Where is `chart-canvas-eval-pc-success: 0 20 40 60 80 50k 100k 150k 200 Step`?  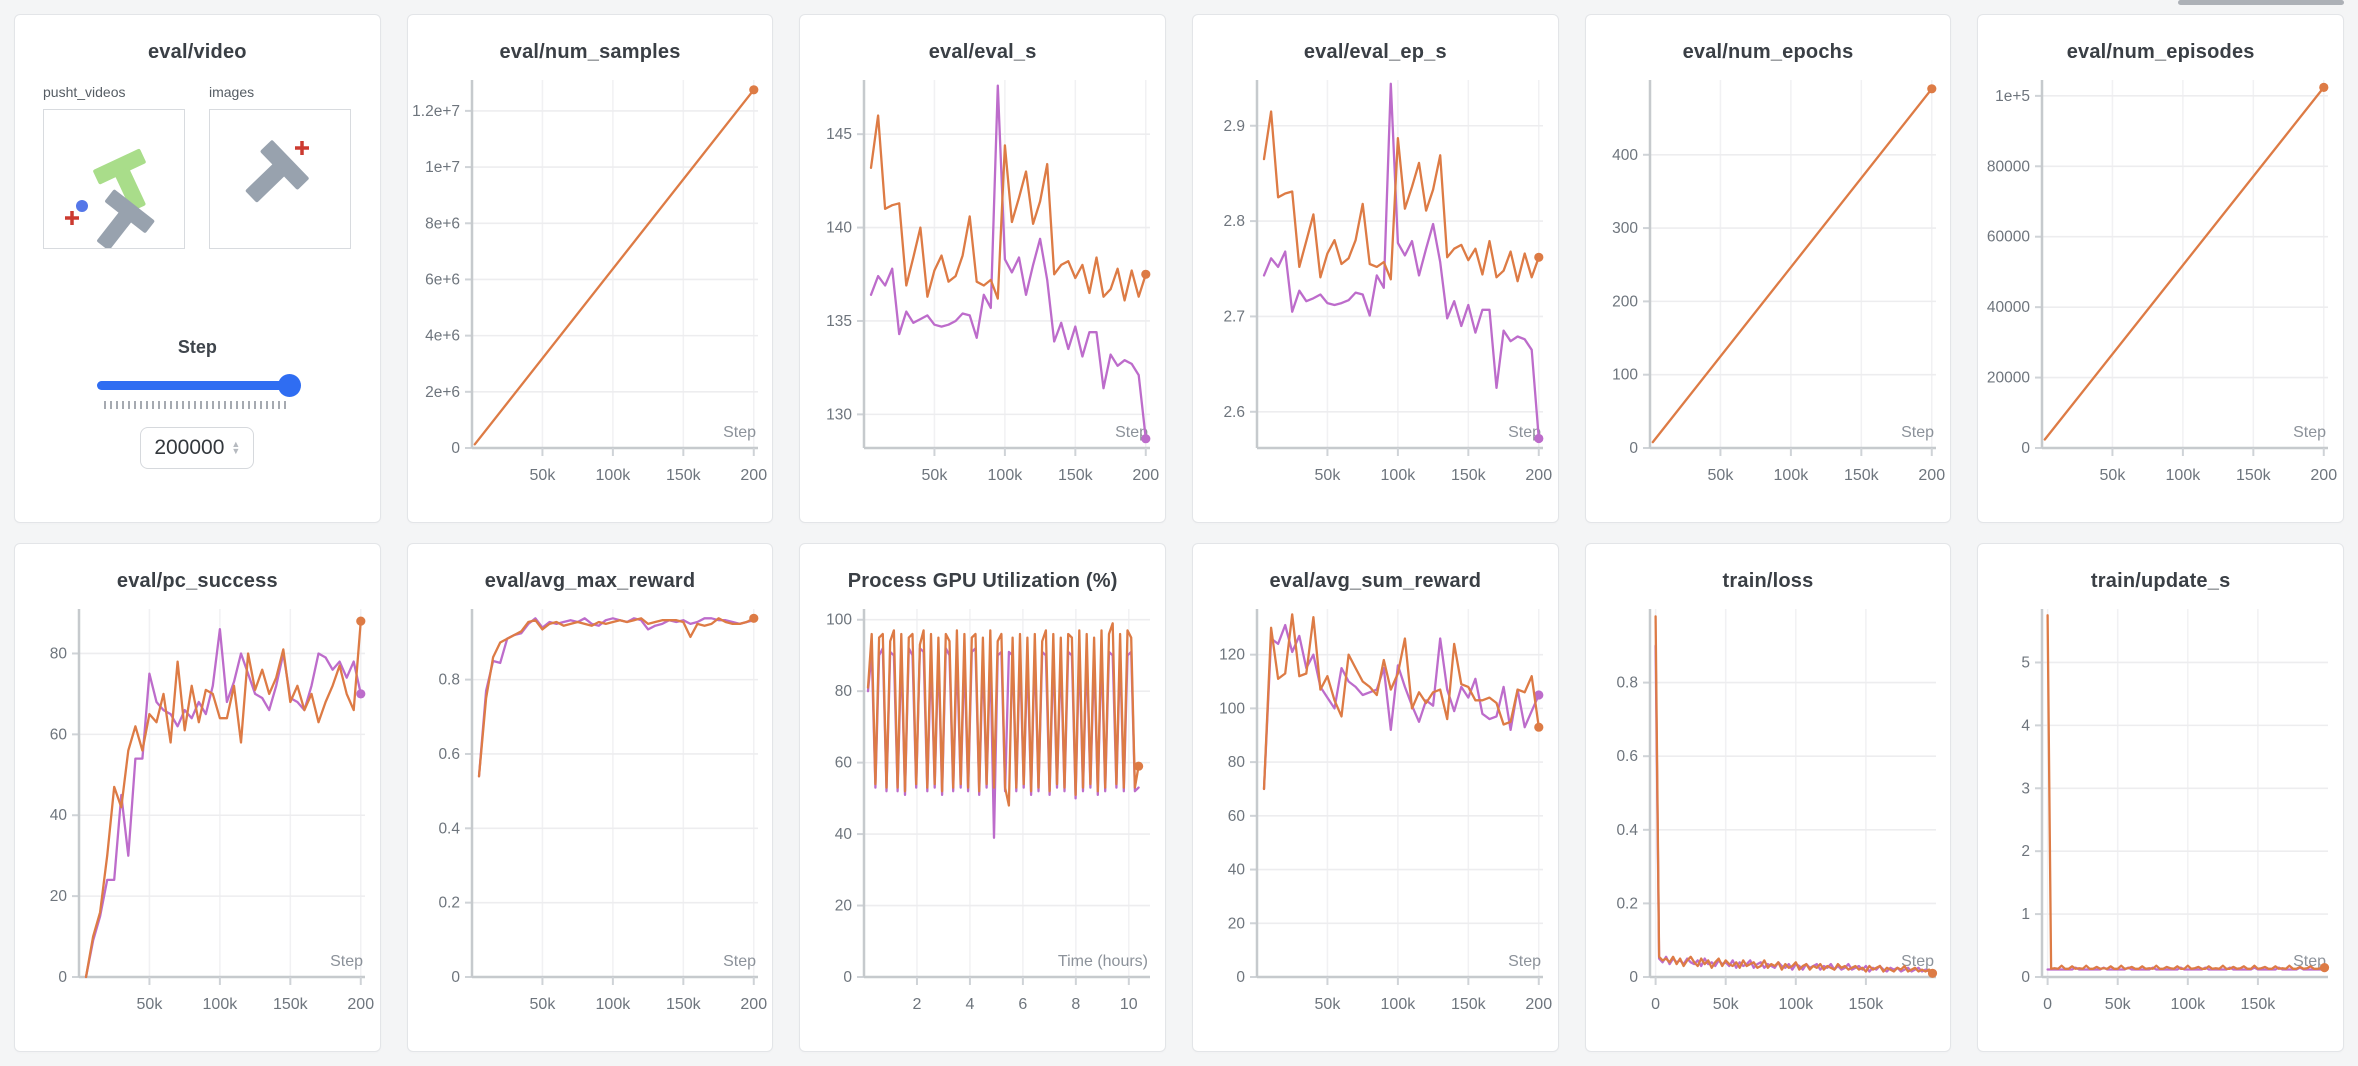
chart-canvas-eval-pc-success: 0 20 40 60 80 50k 100k 150k 200 Step is located at coordinates (198, 817).